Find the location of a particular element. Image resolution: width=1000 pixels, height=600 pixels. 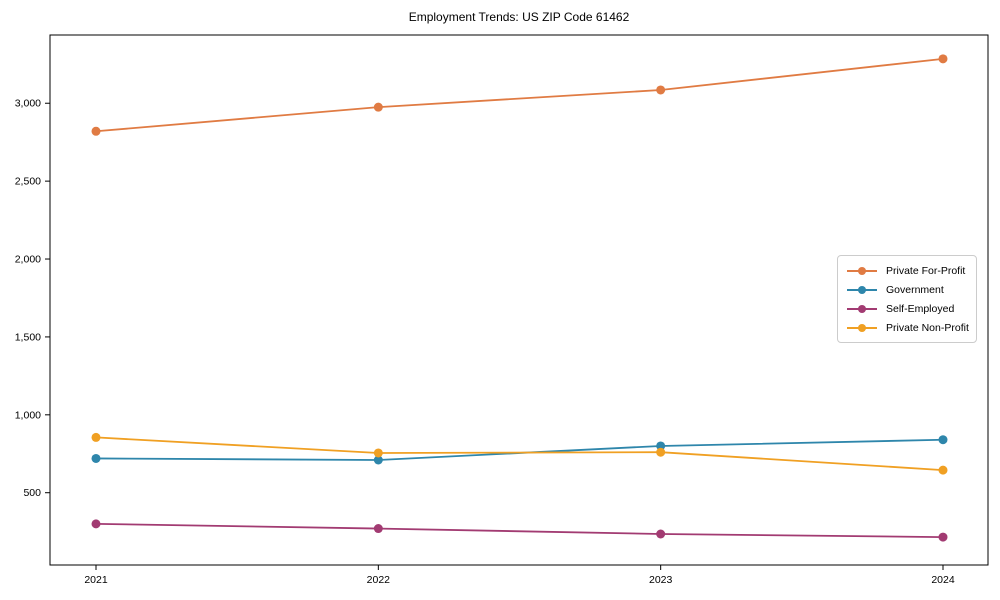

y-axis: 500 1,000 1,500 2,000 2,500 3,000 is located at coordinates (32, 298).